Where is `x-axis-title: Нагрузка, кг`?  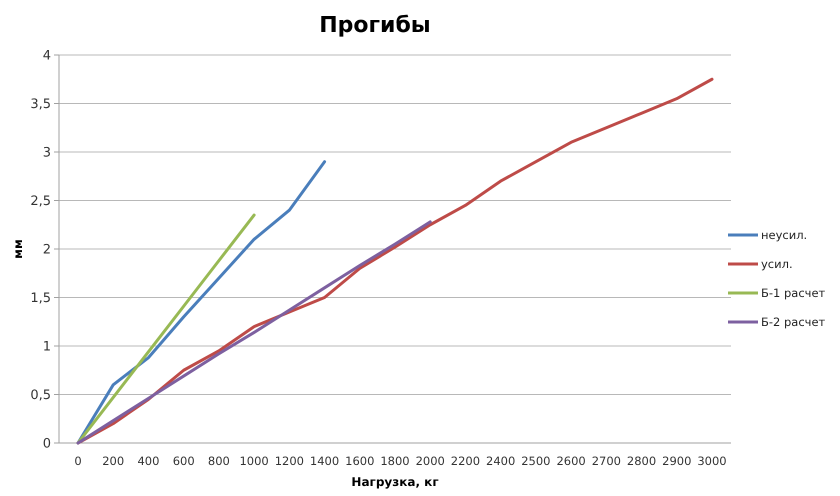
x-axis-title: Нагрузка, кг is located at coordinates (395, 482).